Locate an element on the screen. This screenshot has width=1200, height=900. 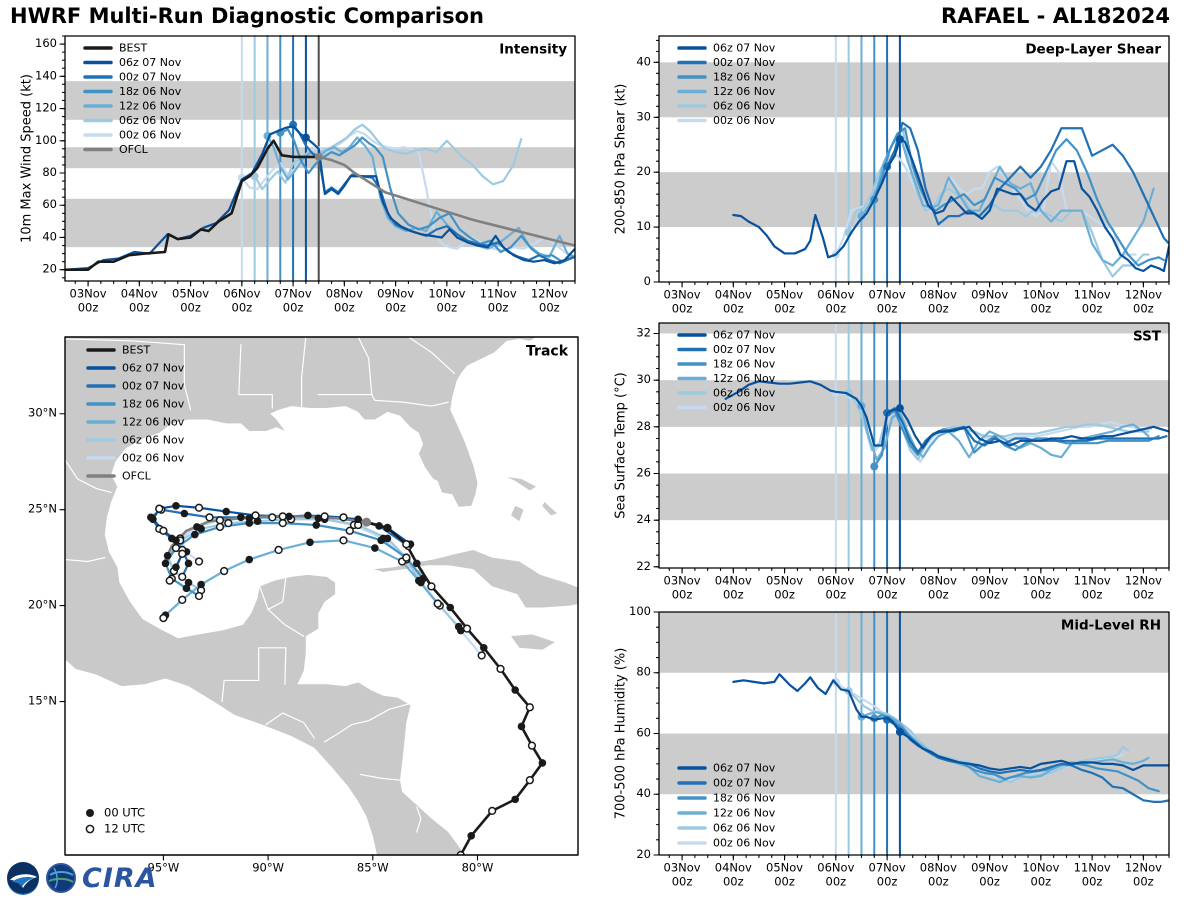
storm-title: RAFAEL - AL182024 is located at coordinates (1055, 16).